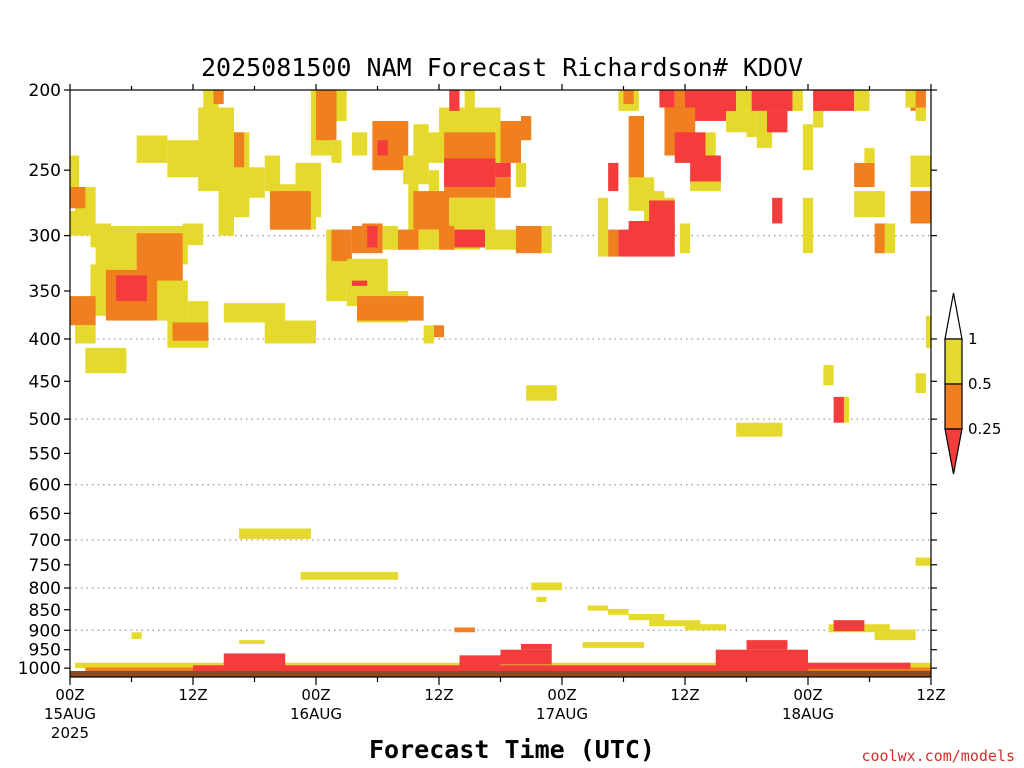 This screenshot has width=1024, height=768. I want to click on credit-link: coolwx.com/models, so click(938, 756).